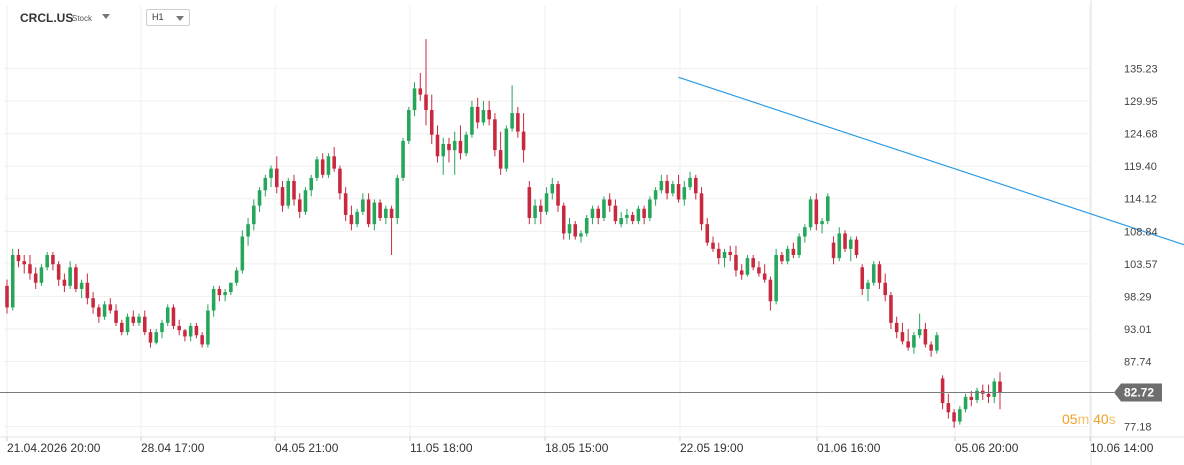 This screenshot has height=465, width=1184. Describe the element at coordinates (1141, 135) in the screenshot. I see `y-tick-label: 124.68` at that location.